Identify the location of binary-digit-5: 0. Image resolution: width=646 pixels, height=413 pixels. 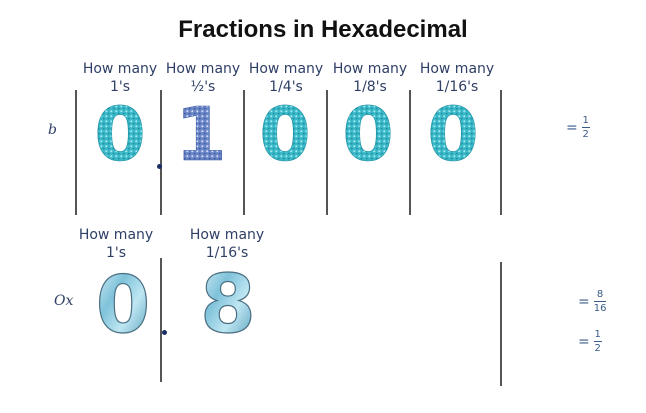
(453, 132).